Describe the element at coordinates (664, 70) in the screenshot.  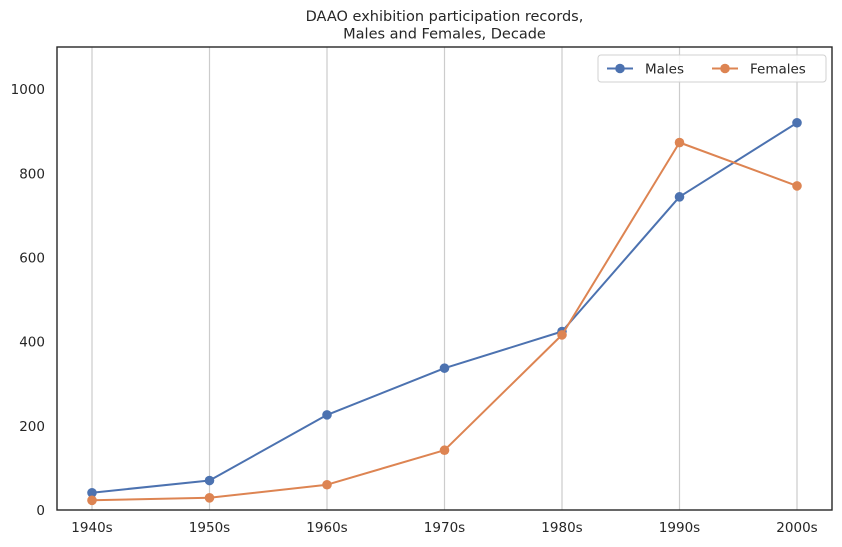
I see `legend-label: Males` at that location.